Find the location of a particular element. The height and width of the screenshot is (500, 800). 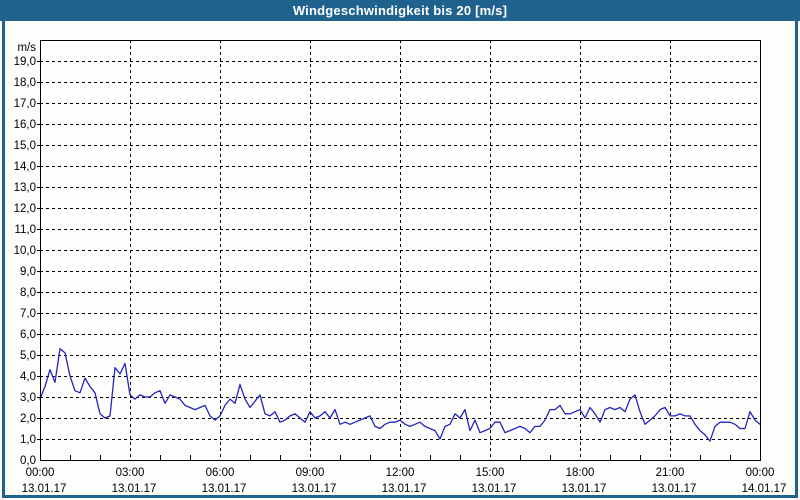

svg-text: 9,0 is located at coordinates (28, 272).